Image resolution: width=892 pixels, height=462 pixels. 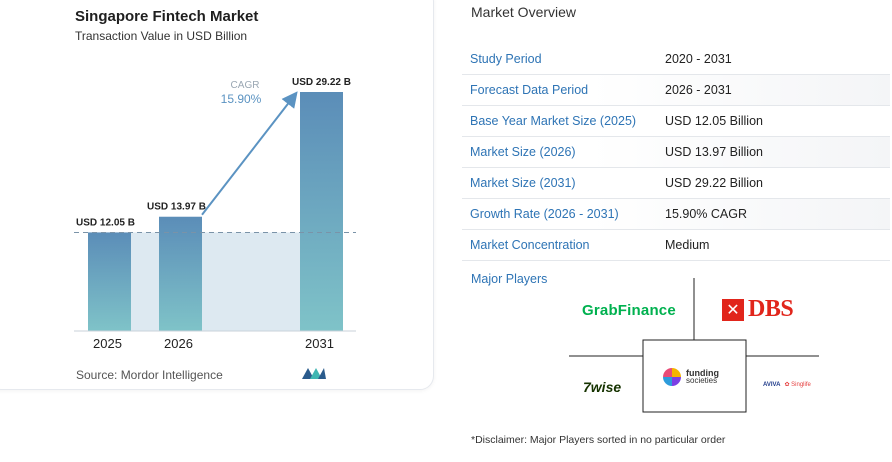 I want to click on overview-row: Study Period 2020 - 2031, so click(x=676, y=59).